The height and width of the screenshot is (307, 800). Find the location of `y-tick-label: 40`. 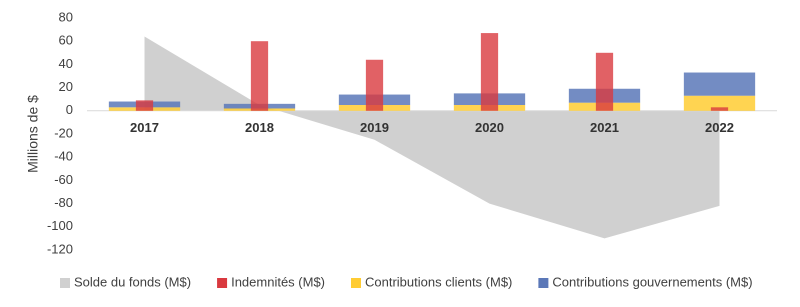

y-tick-label: 40 is located at coordinates (66, 63).